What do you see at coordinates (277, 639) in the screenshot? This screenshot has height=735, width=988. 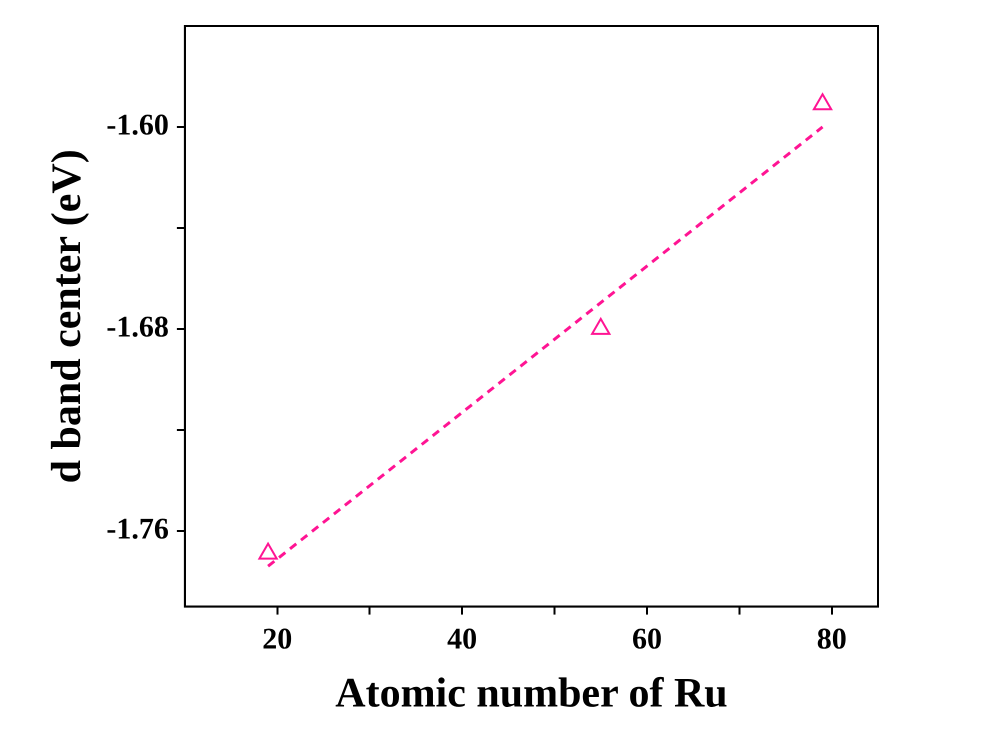 I see `x-tick-label: 20` at bounding box center [277, 639].